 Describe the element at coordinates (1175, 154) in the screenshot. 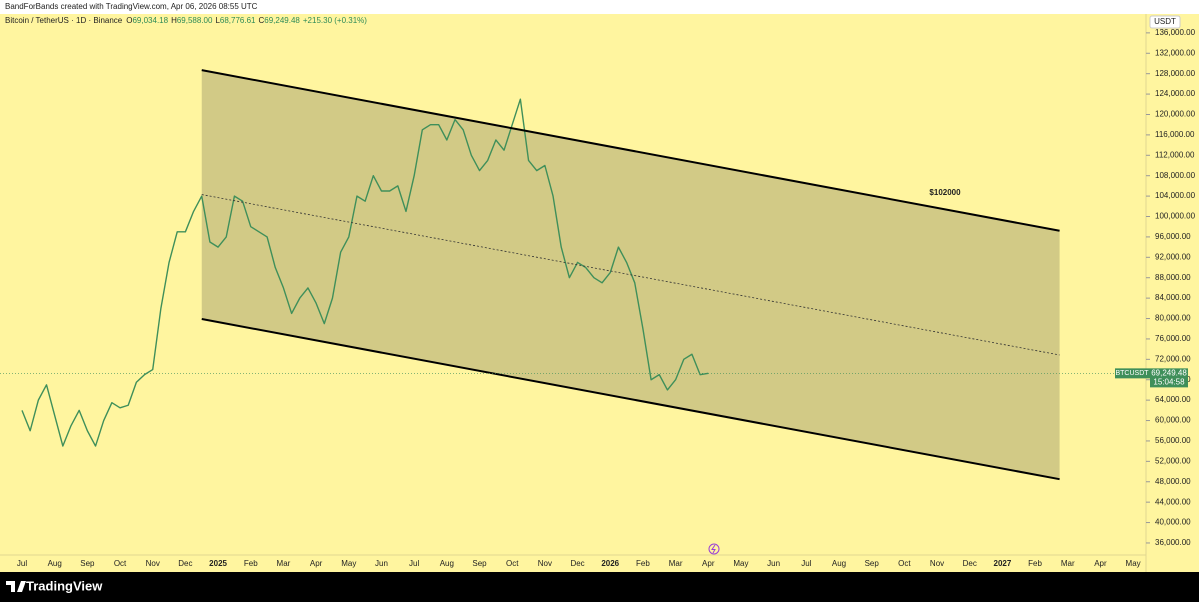

I see `y-tick-label: 112,000.00` at that location.